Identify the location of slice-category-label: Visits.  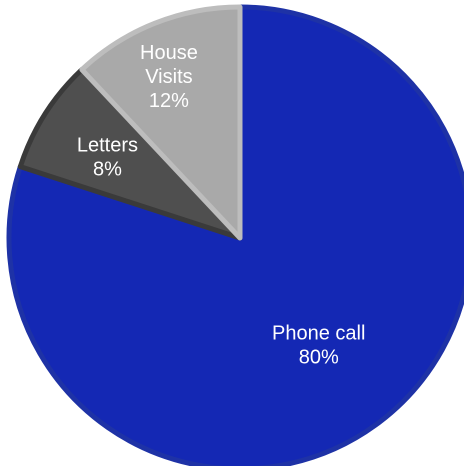
(168, 77).